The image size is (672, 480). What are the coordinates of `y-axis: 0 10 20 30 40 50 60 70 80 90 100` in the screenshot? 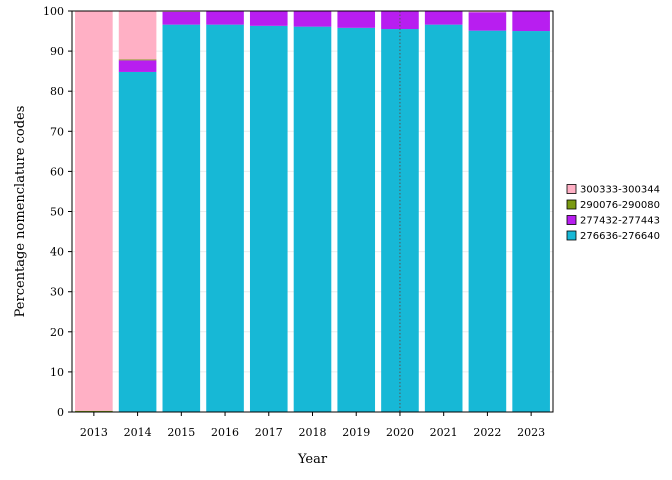 It's located at (57, 212).